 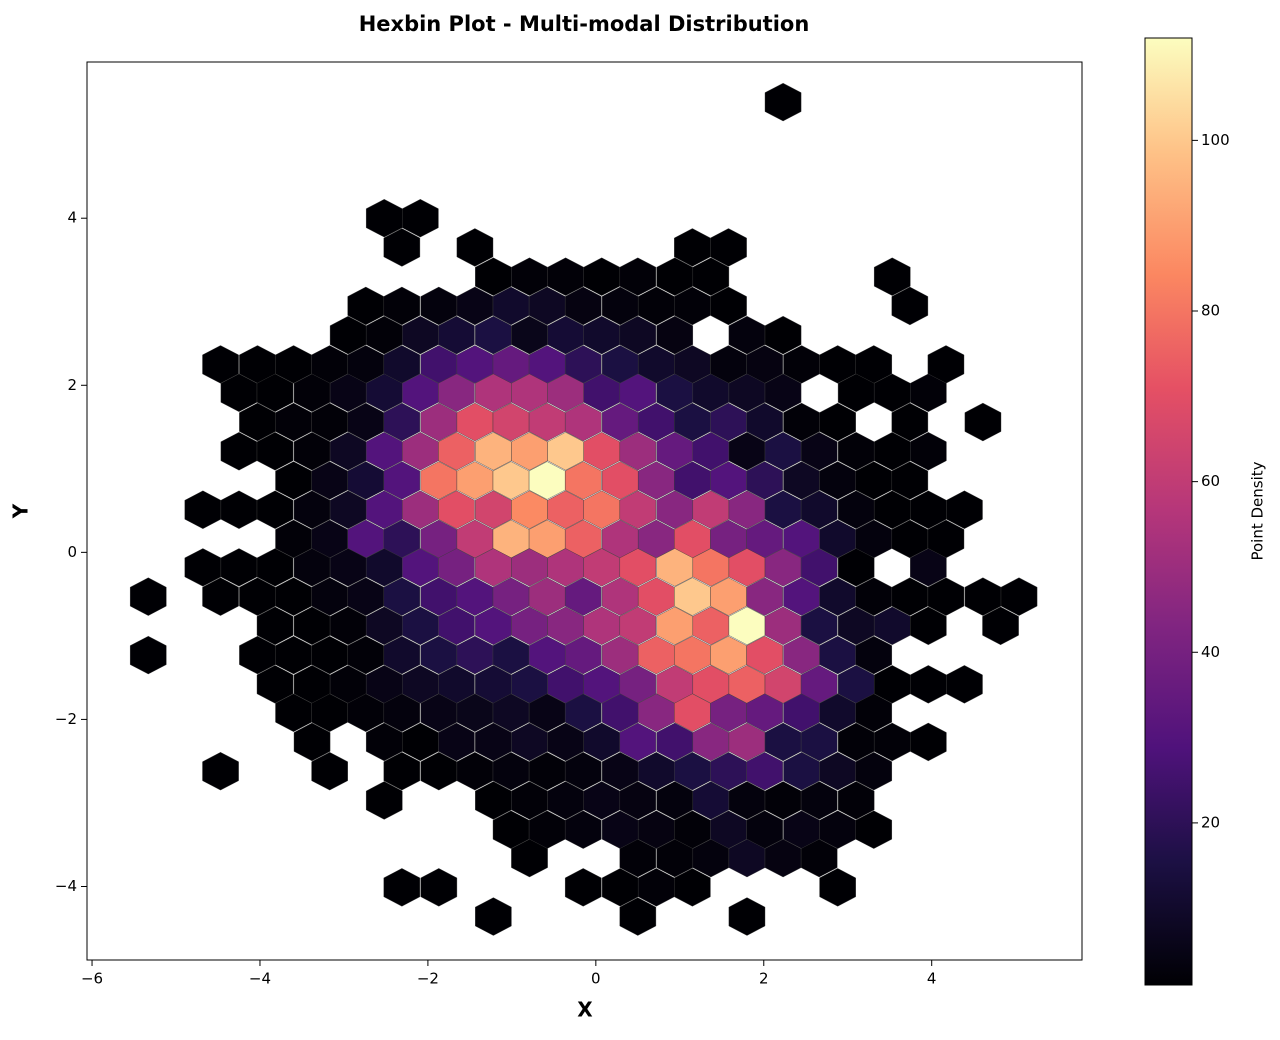 I want to click on y-axis-label: Y, so click(x=21, y=511).